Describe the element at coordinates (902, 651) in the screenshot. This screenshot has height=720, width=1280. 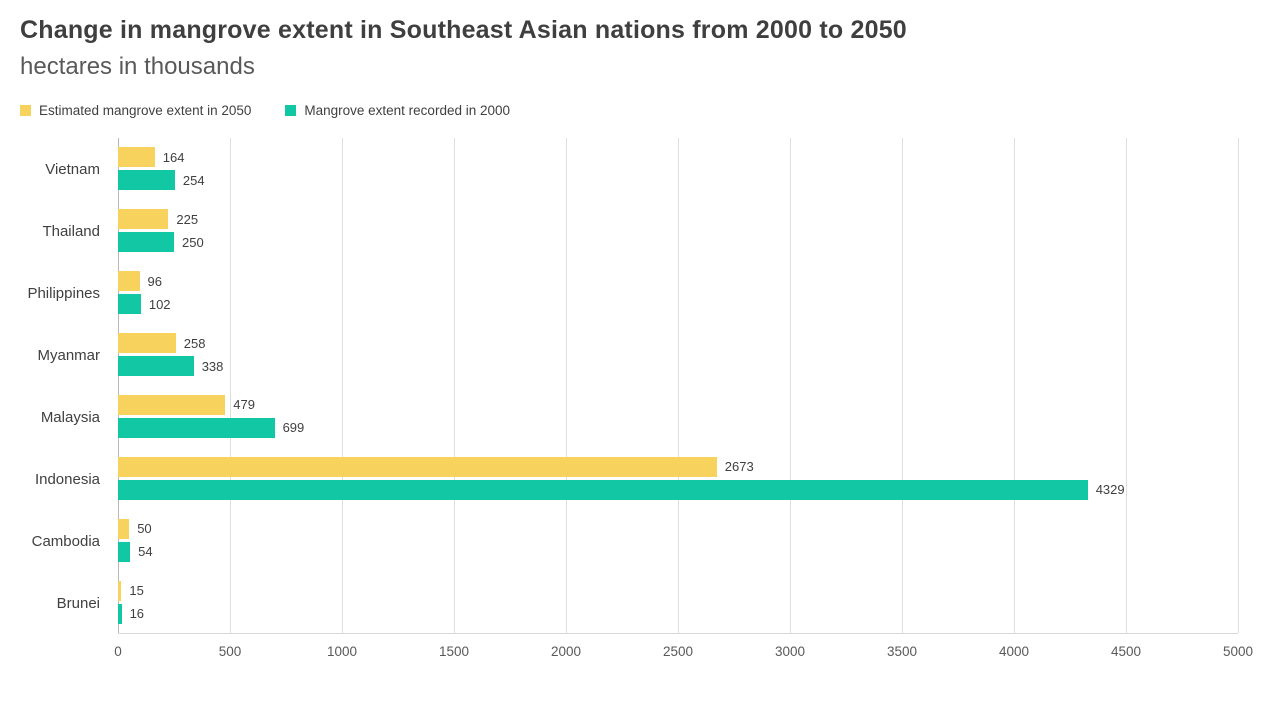
I see `x-tick-label: 3500` at that location.